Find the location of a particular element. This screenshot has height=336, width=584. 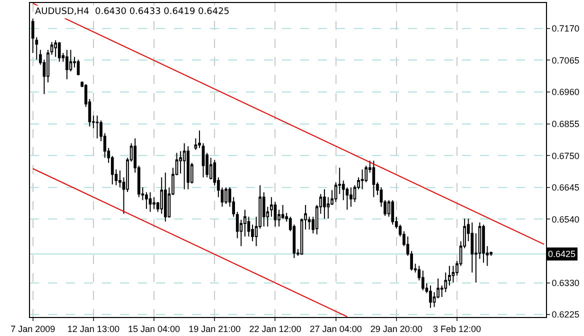

x-tick-label: 3 Feb 12:00 is located at coordinates (457, 329).